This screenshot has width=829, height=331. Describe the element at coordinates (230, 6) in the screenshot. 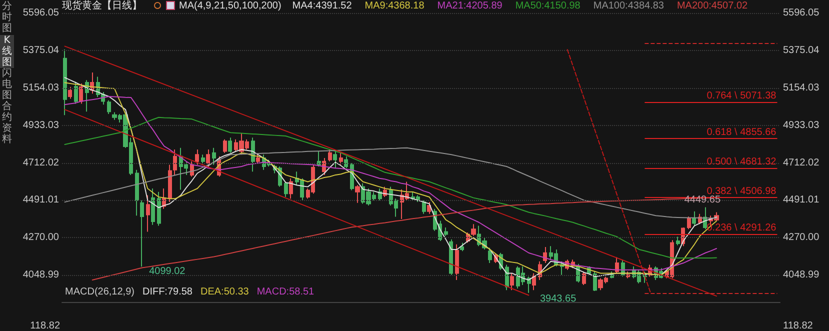

I see `legend-title: MA(4,9,21,50,100,200)` at that location.